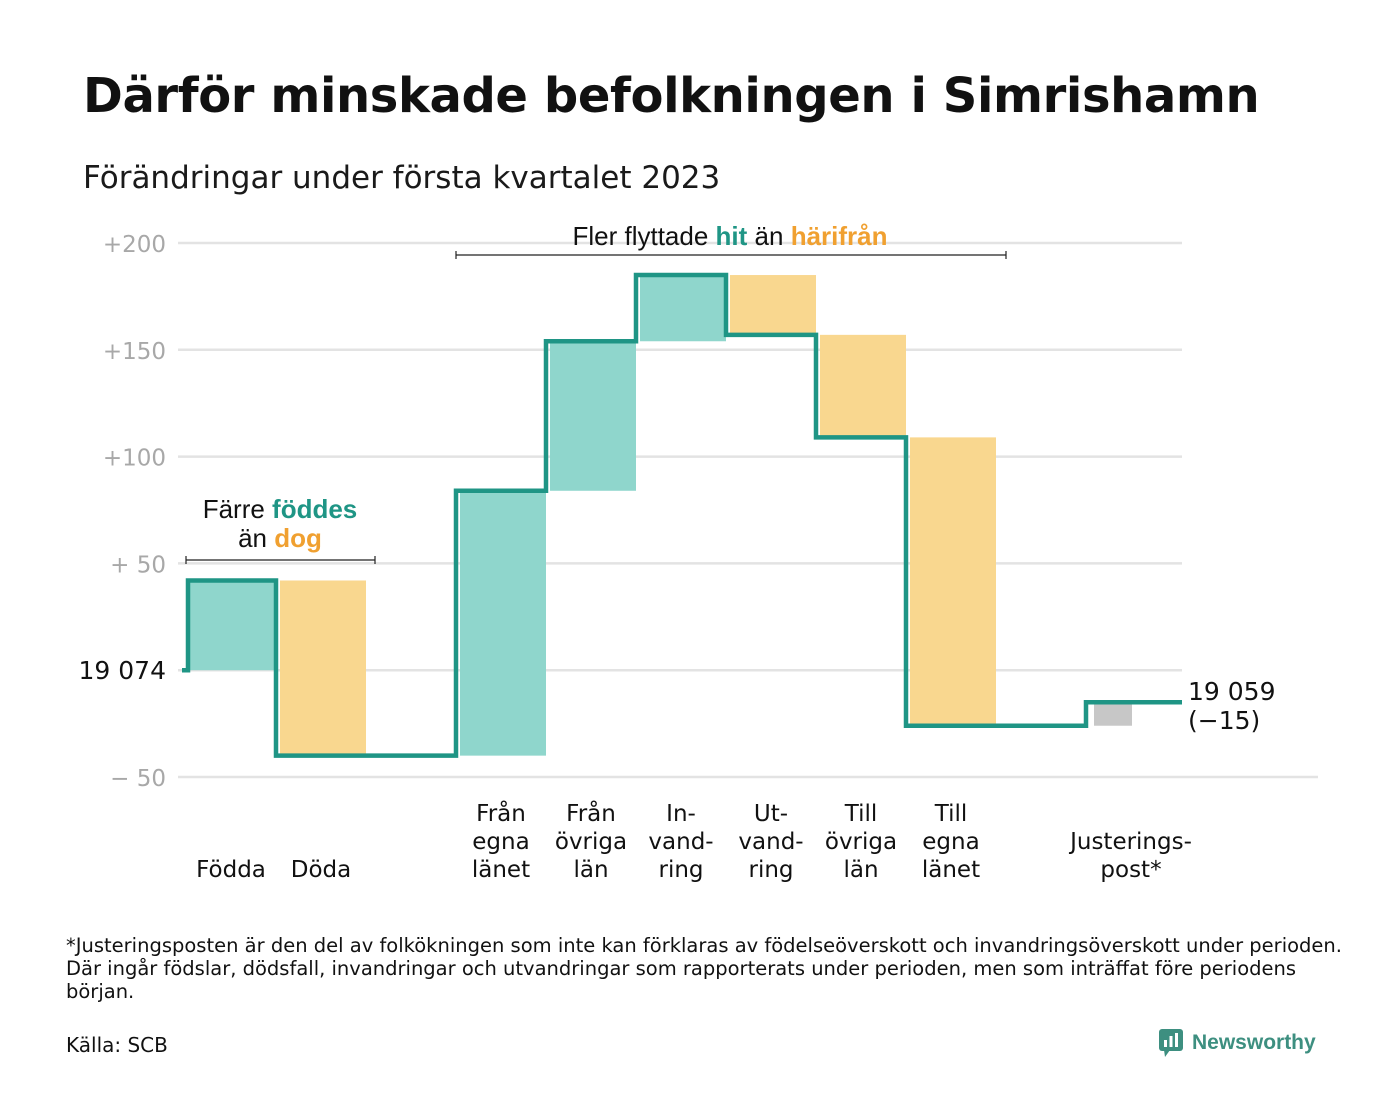 This screenshot has width=1400, height=1120. I want to click on y-tick-label: + 50, so click(138, 565).